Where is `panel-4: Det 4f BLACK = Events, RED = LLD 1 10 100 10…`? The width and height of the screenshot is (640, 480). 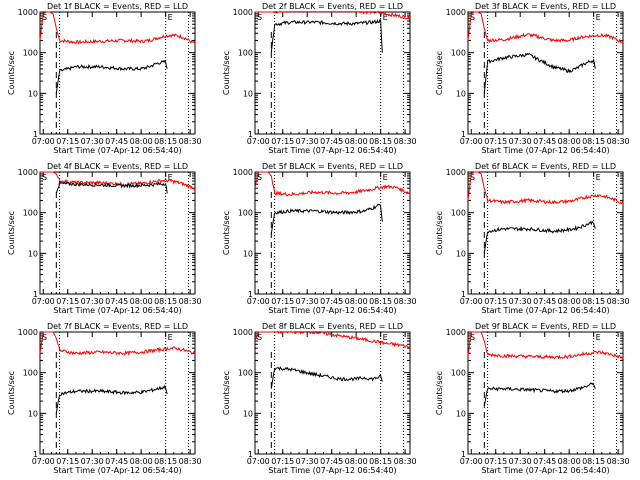
panel-4: Det 4f BLACK = Events, RED = LLD 1 10 100 10… is located at coordinates (104, 238).